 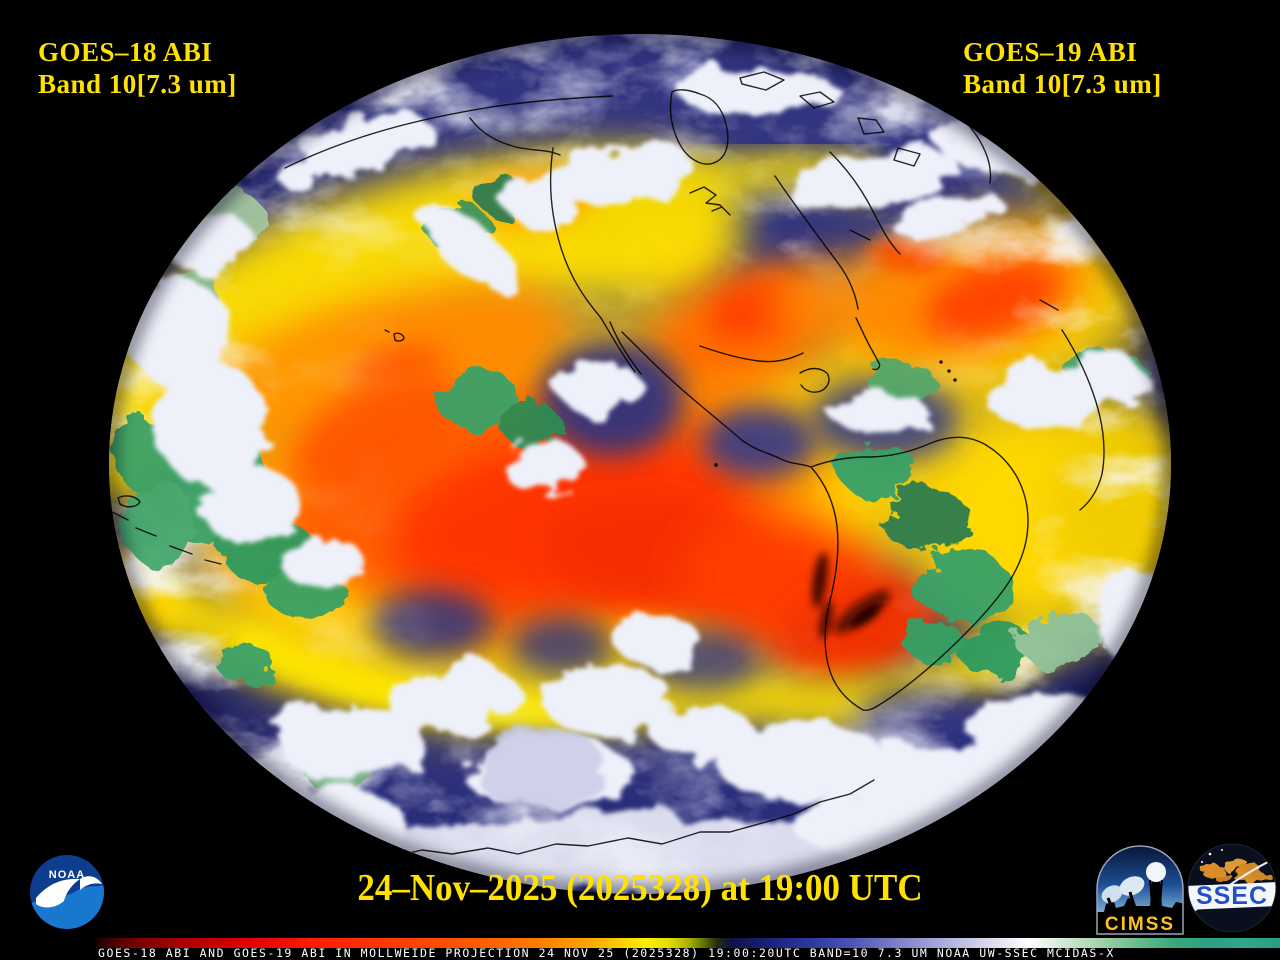 What do you see at coordinates (1140, 924) in the screenshot?
I see `cimss-wordmark: CIMSS` at bounding box center [1140, 924].